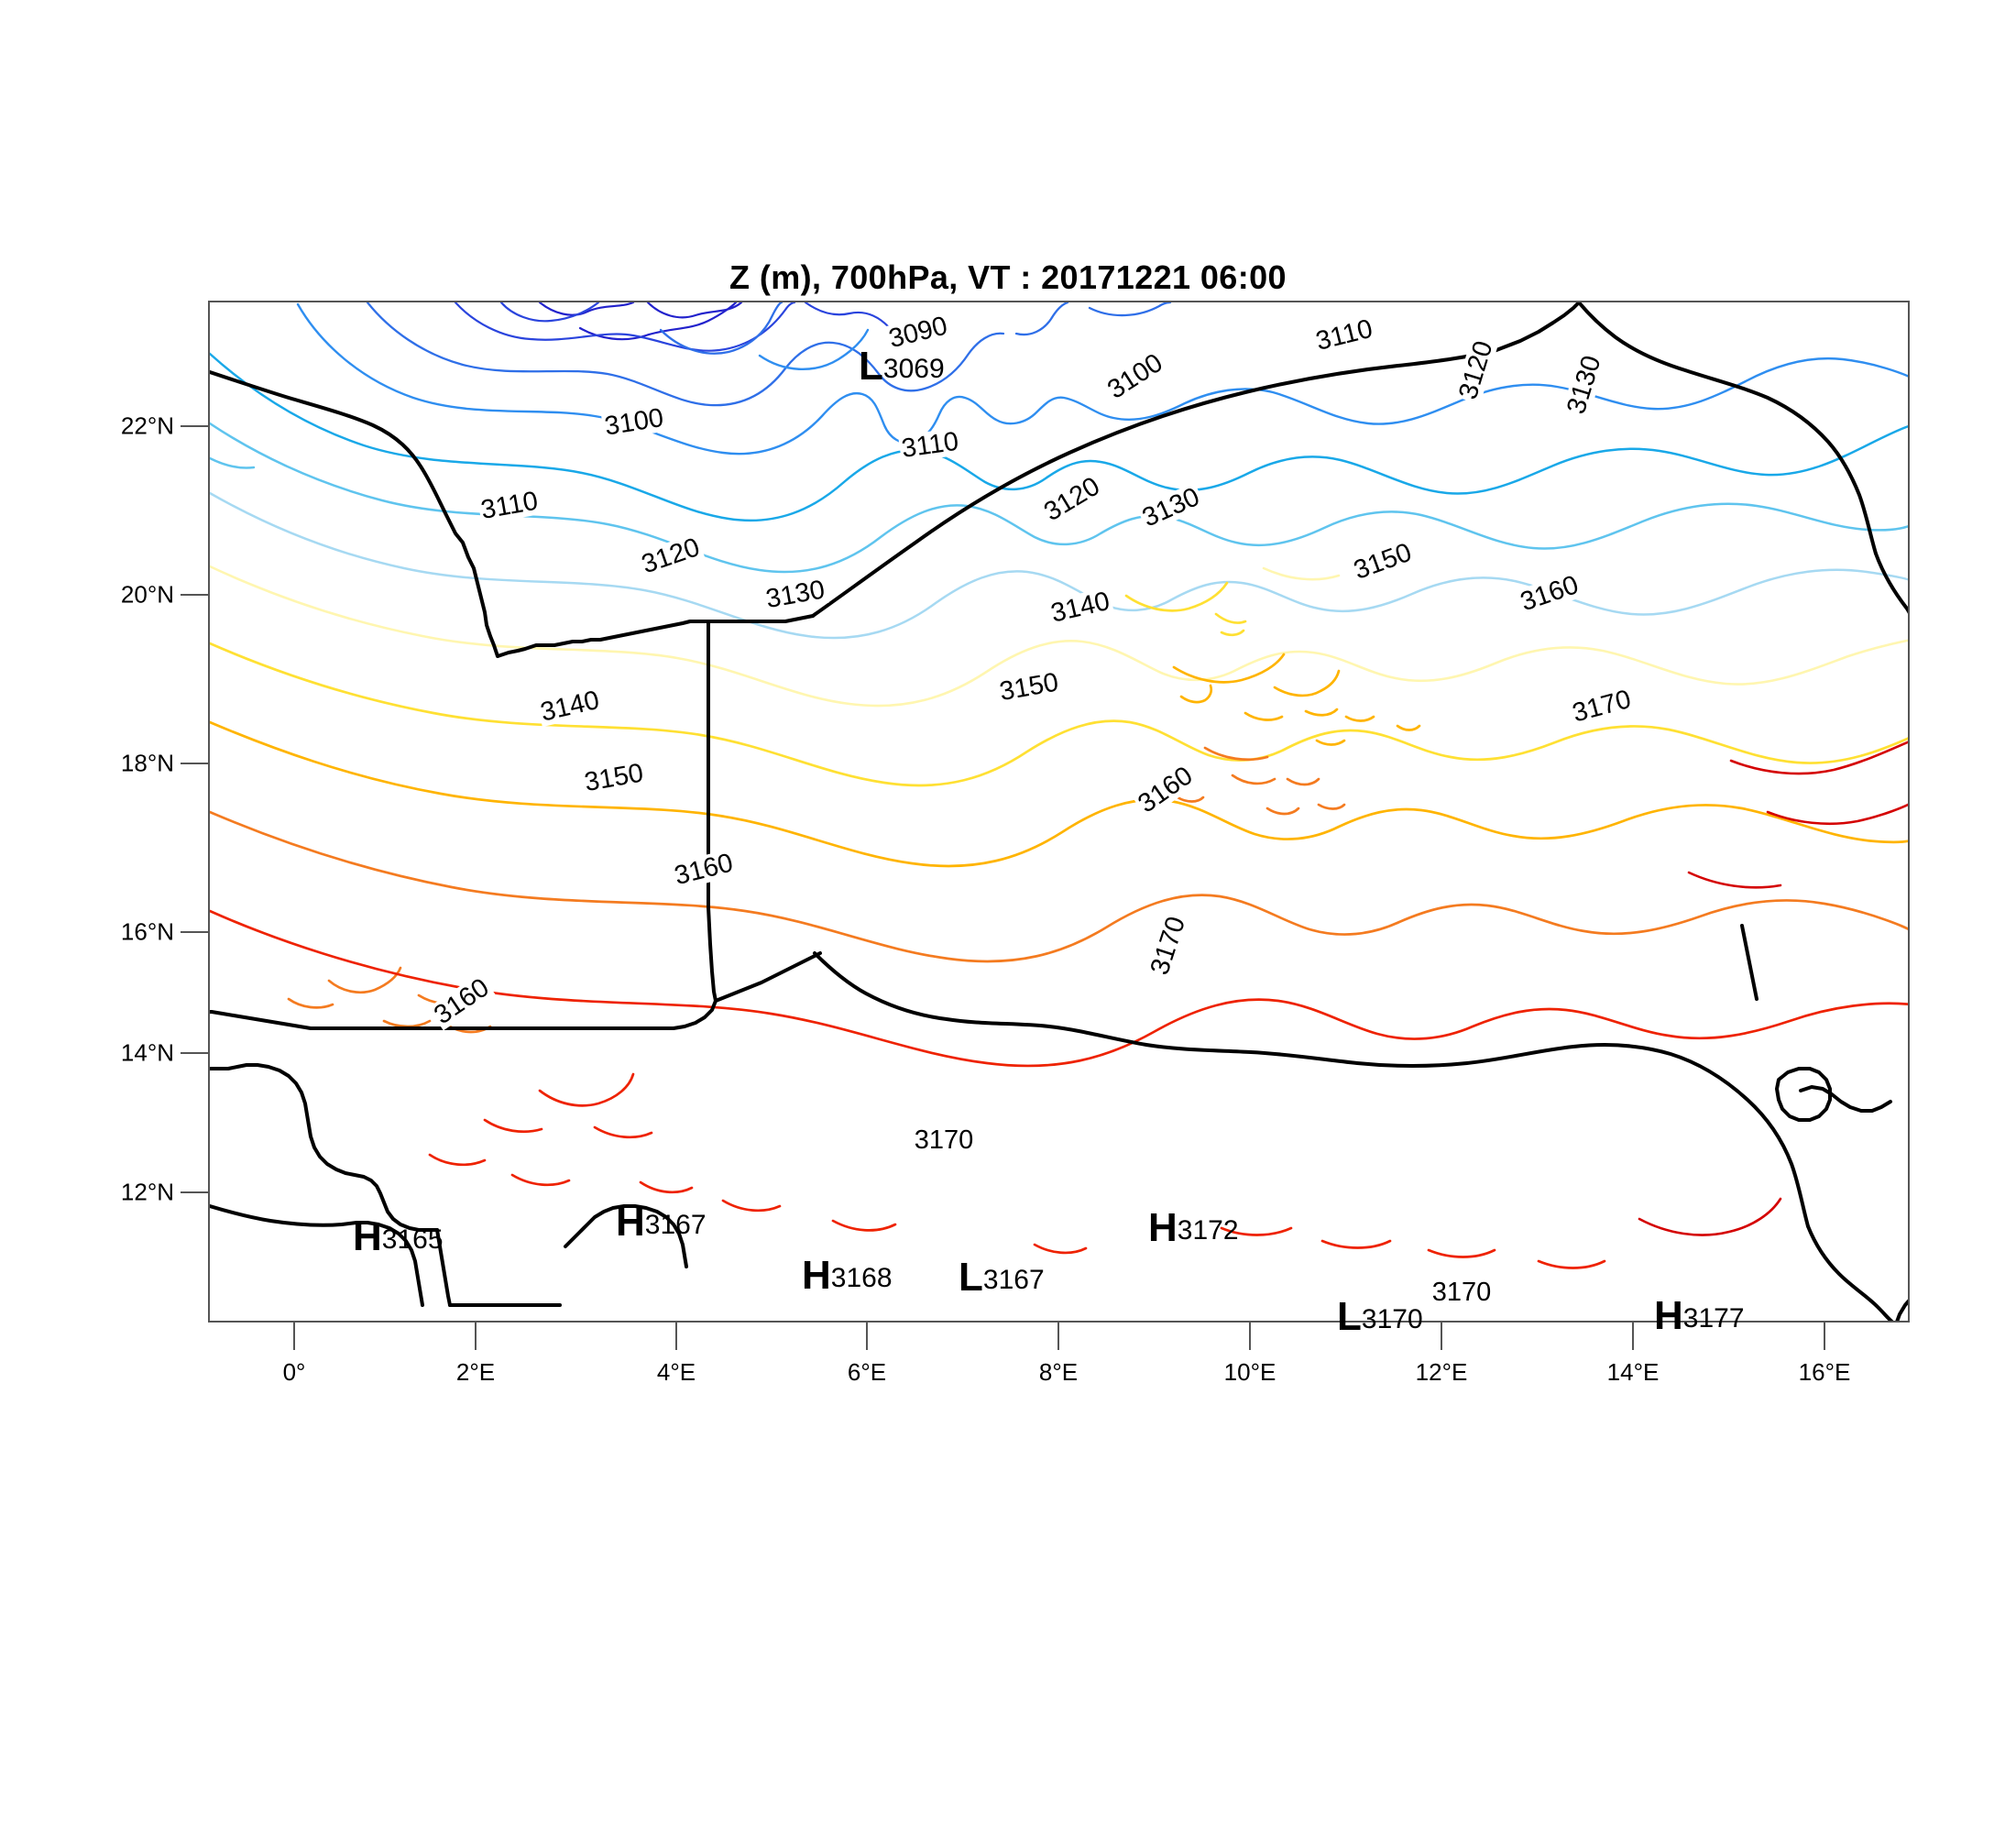 The height and width of the screenshot is (1833, 2016). What do you see at coordinates (324, 1147) in the screenshot?
I see `border-mali-south` at bounding box center [324, 1147].